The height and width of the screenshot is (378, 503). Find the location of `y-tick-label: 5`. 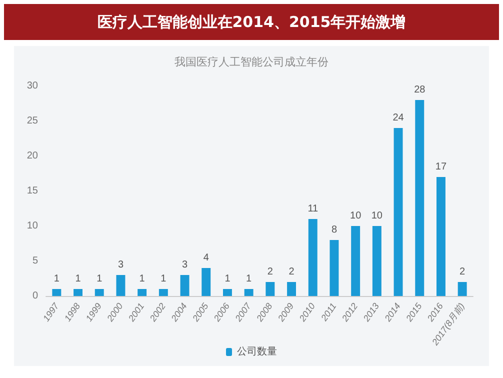

y-tick-label: 5 is located at coordinates (35, 261).